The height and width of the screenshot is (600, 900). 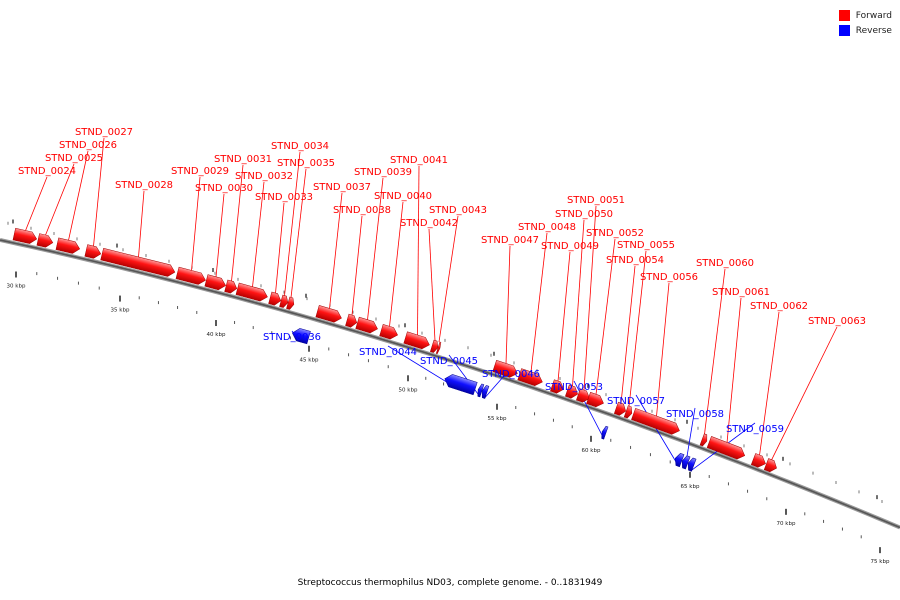 I want to click on legend: Forward Reverse, so click(x=865, y=23).